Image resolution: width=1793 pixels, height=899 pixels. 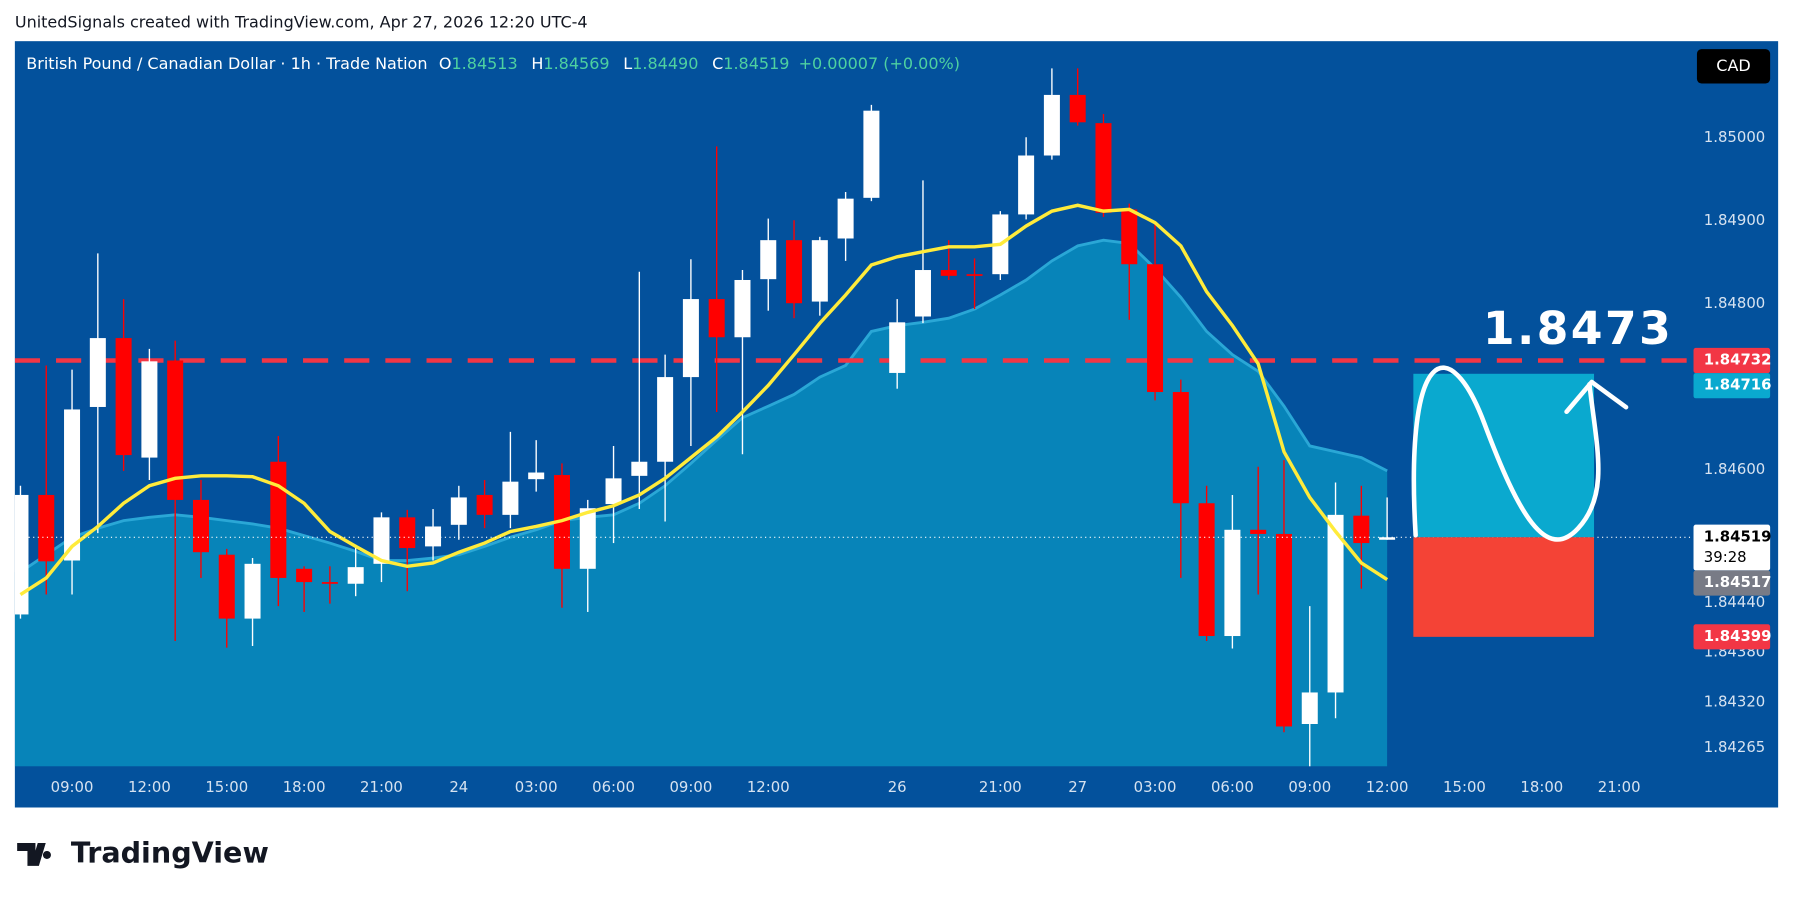 I want to click on position-profit, so click(x=1504, y=455).